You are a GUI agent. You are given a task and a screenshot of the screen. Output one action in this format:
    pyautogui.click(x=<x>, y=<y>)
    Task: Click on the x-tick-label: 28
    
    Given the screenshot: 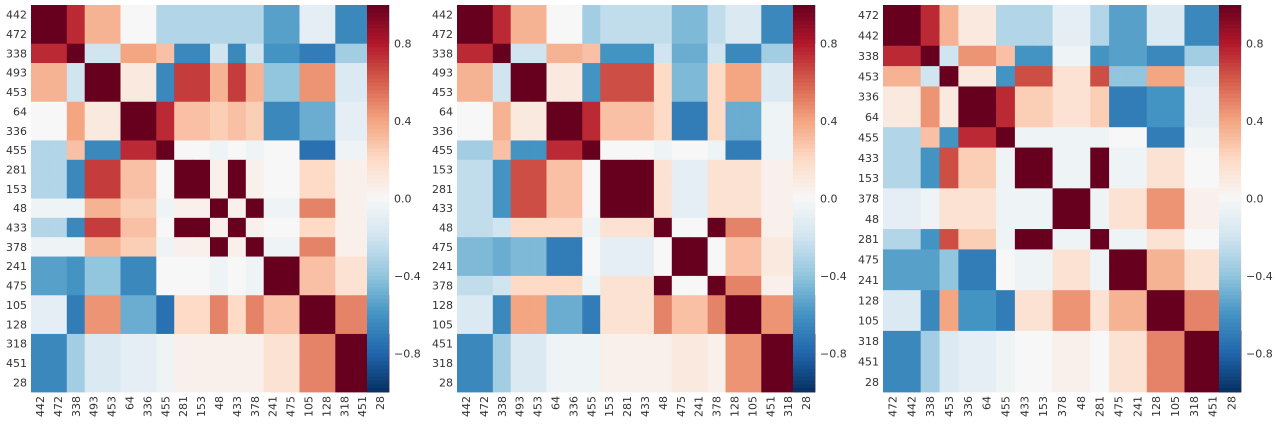 What is the action you would take?
    pyautogui.click(x=380, y=403)
    